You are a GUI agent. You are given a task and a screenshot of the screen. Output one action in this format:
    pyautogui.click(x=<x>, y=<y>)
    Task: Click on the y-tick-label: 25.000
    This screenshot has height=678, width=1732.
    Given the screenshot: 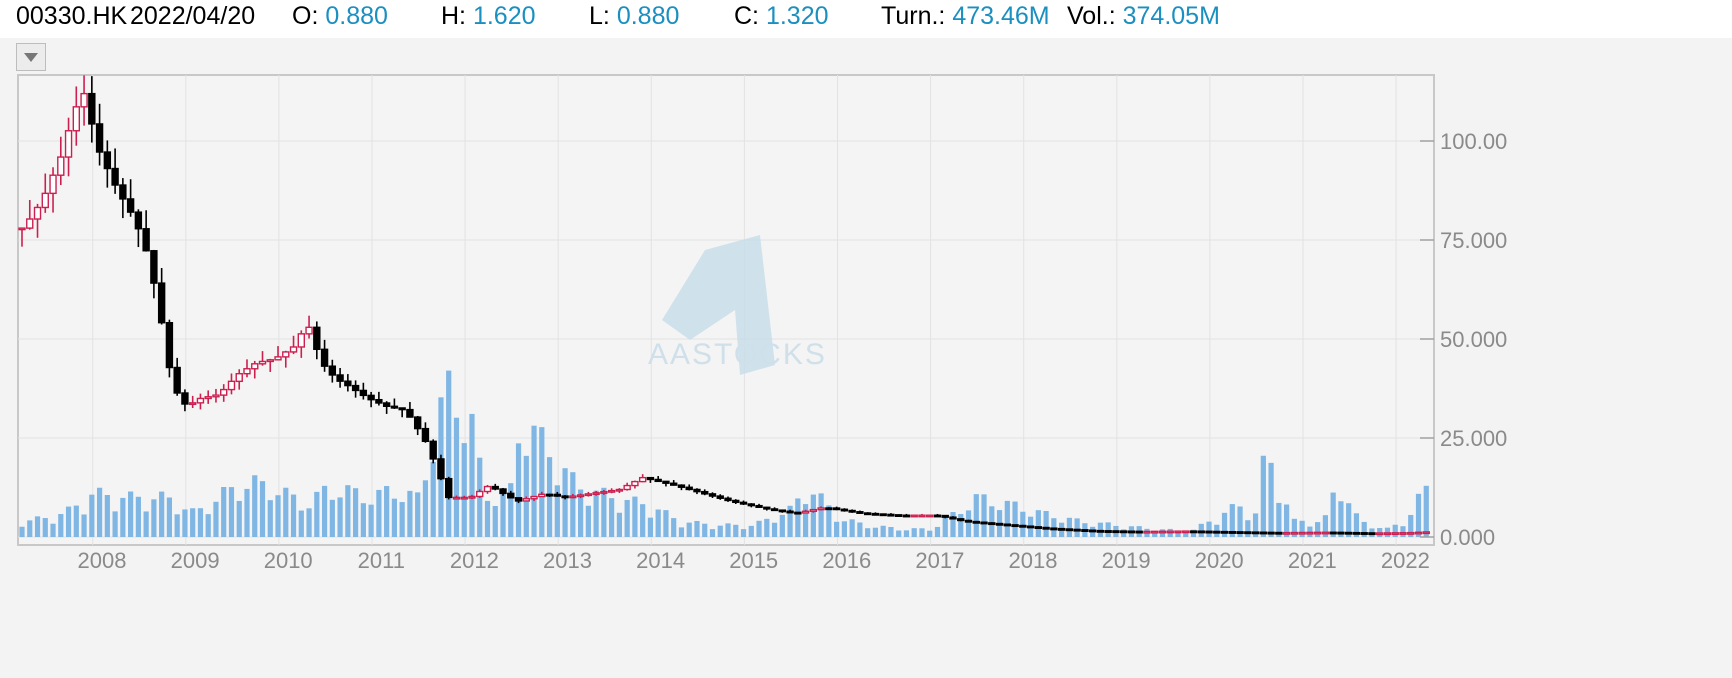 What is the action you would take?
    pyautogui.click(x=1473, y=438)
    